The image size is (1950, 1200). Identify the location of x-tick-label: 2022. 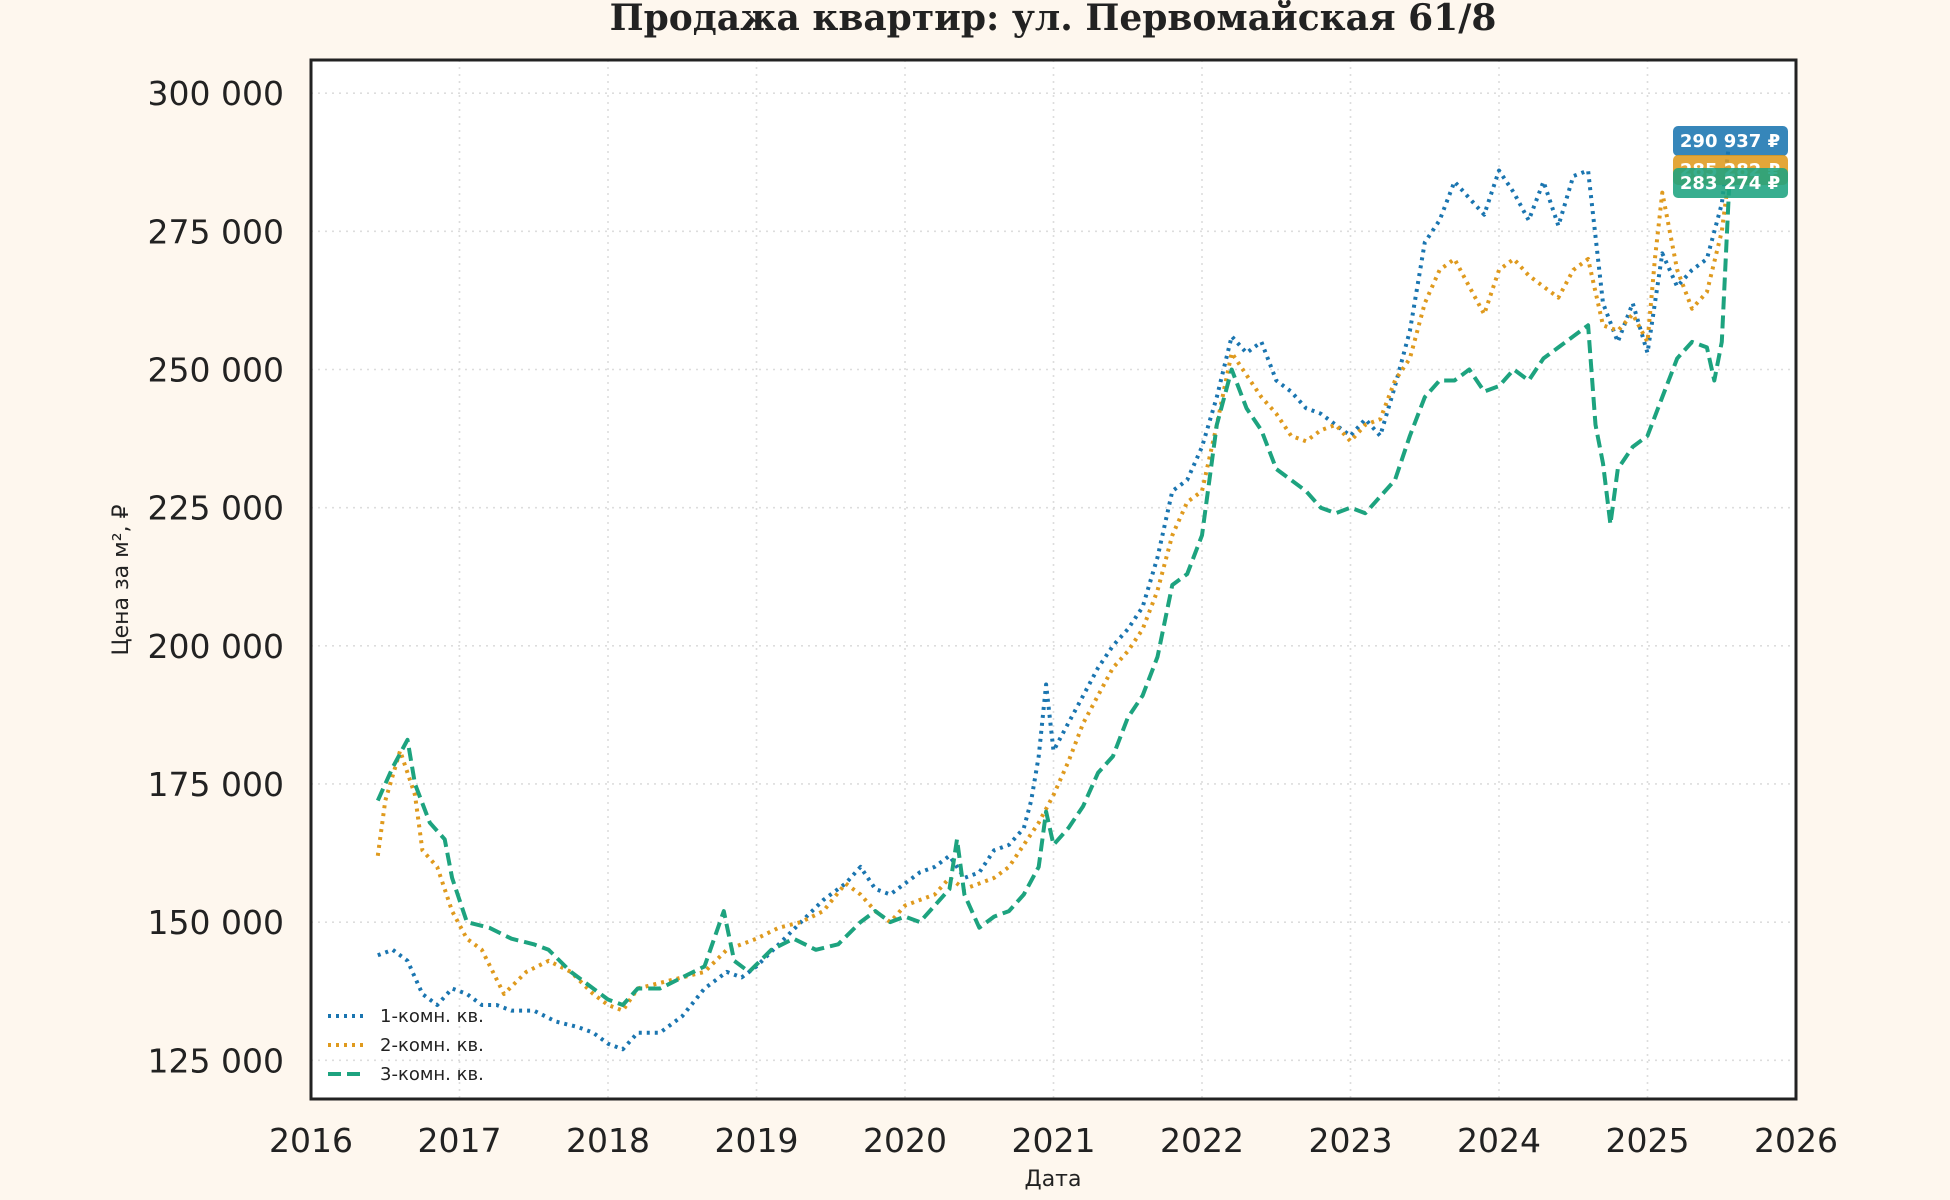
(1202, 1140).